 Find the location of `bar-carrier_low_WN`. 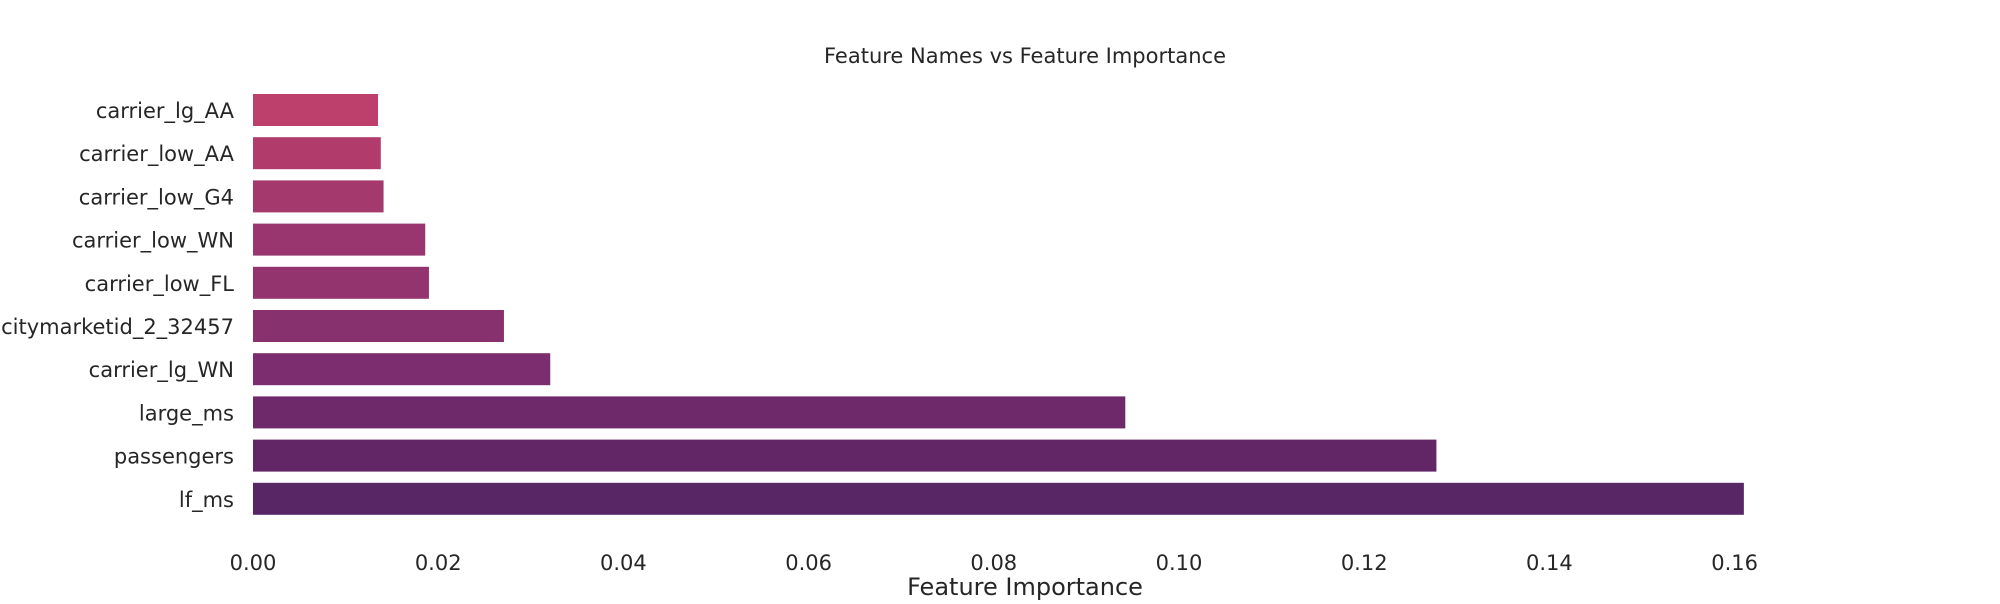

bar-carrier_low_WN is located at coordinates (339, 239).